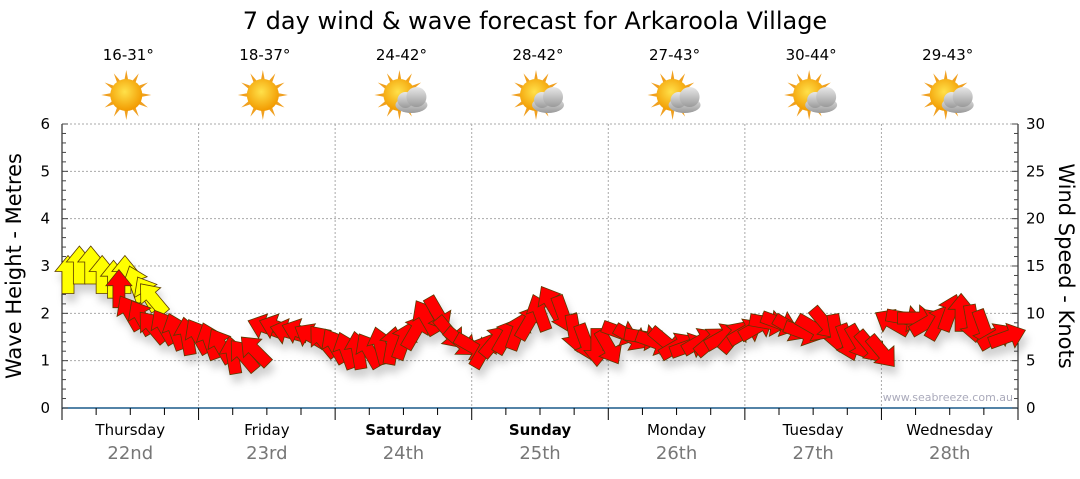 The width and height of the screenshot is (1080, 479). Describe the element at coordinates (1035, 171) in the screenshot. I see `right-tick-label: 25` at that location.